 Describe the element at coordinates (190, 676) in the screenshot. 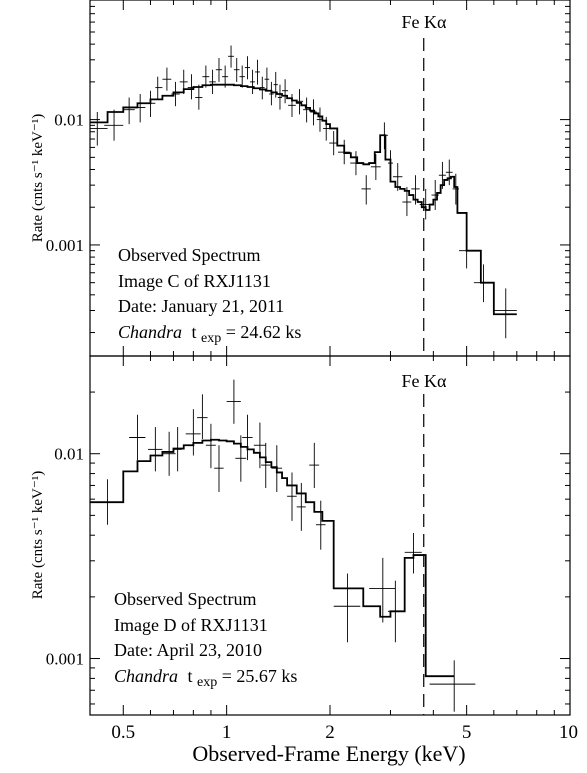

I see `bottom-exposure-t: t` at that location.